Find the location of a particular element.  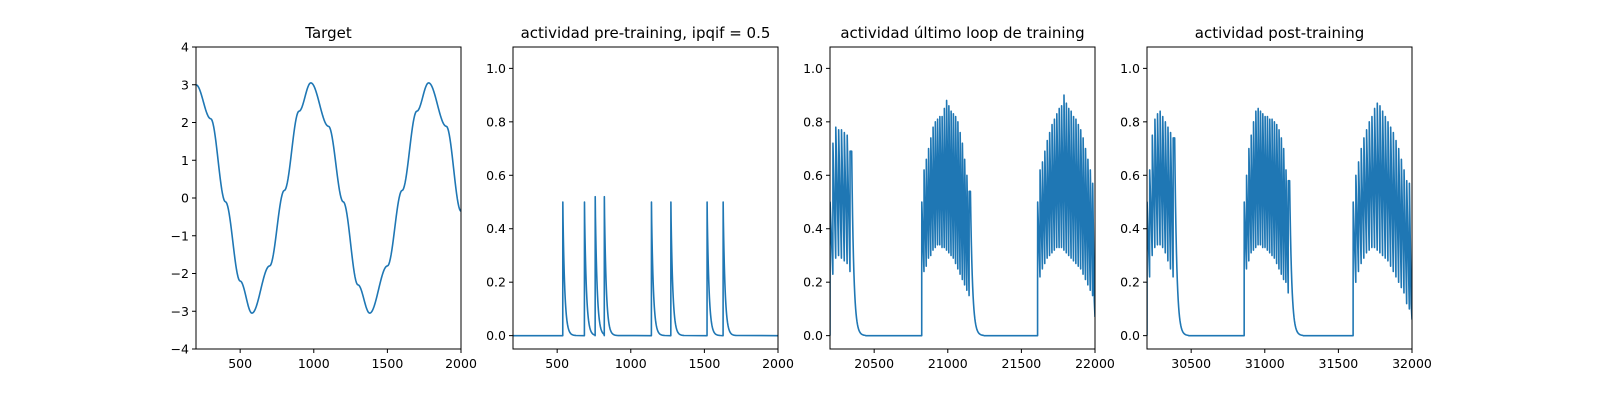

chart-title: actividad pre-training, ipqif = 0.5 is located at coordinates (646, 33).